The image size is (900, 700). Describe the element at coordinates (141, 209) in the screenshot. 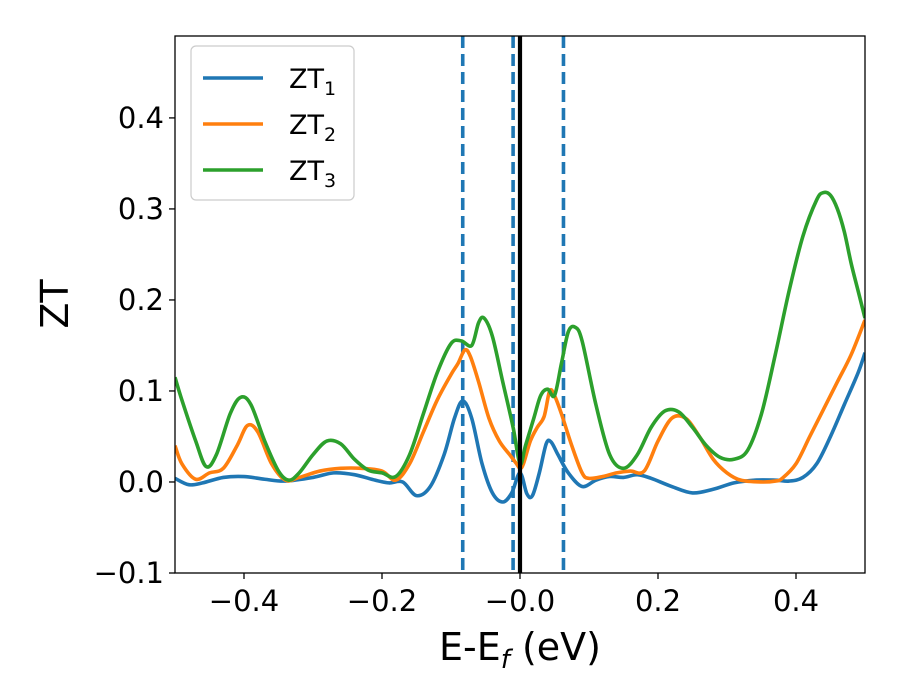

I see `y-tick-label: 0.3` at that location.